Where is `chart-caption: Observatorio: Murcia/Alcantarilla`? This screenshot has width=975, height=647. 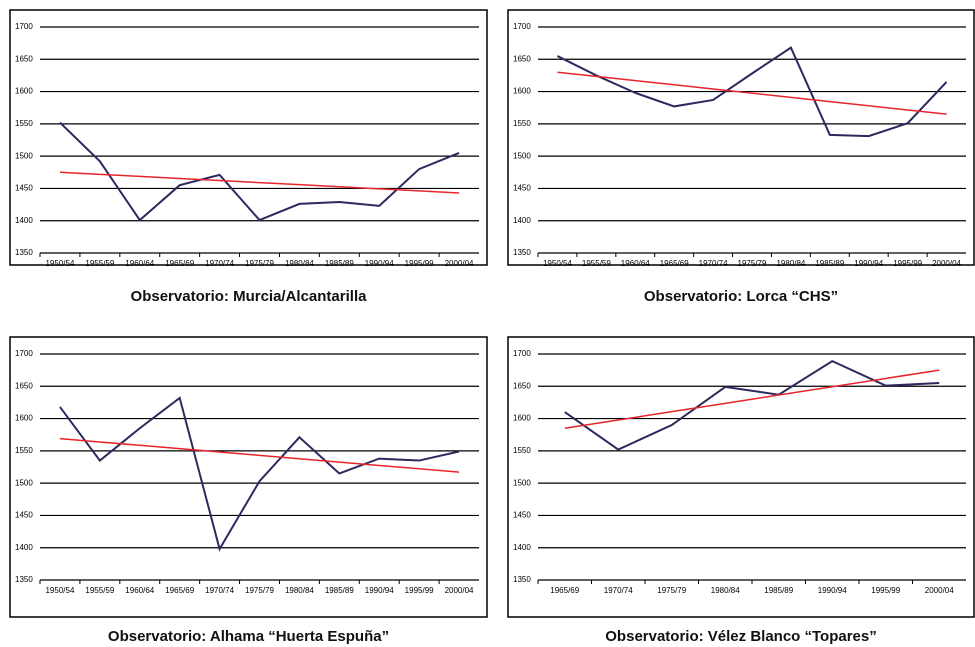
chart-caption: Observatorio: Murcia/Alcantarilla is located at coordinates (249, 296).